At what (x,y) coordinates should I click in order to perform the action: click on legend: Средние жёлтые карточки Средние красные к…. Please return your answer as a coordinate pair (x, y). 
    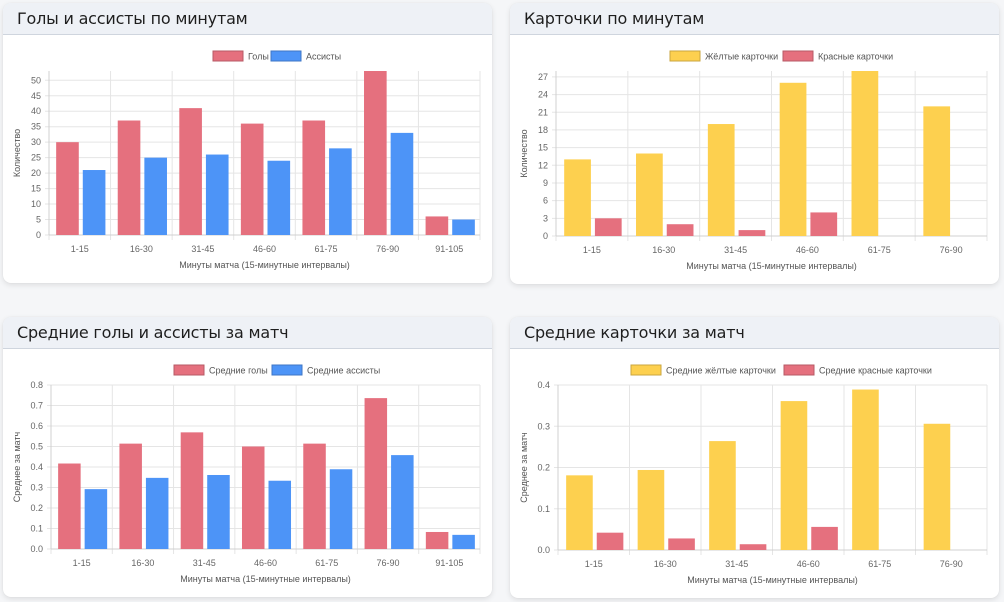
    Looking at the image, I should click on (781, 370).